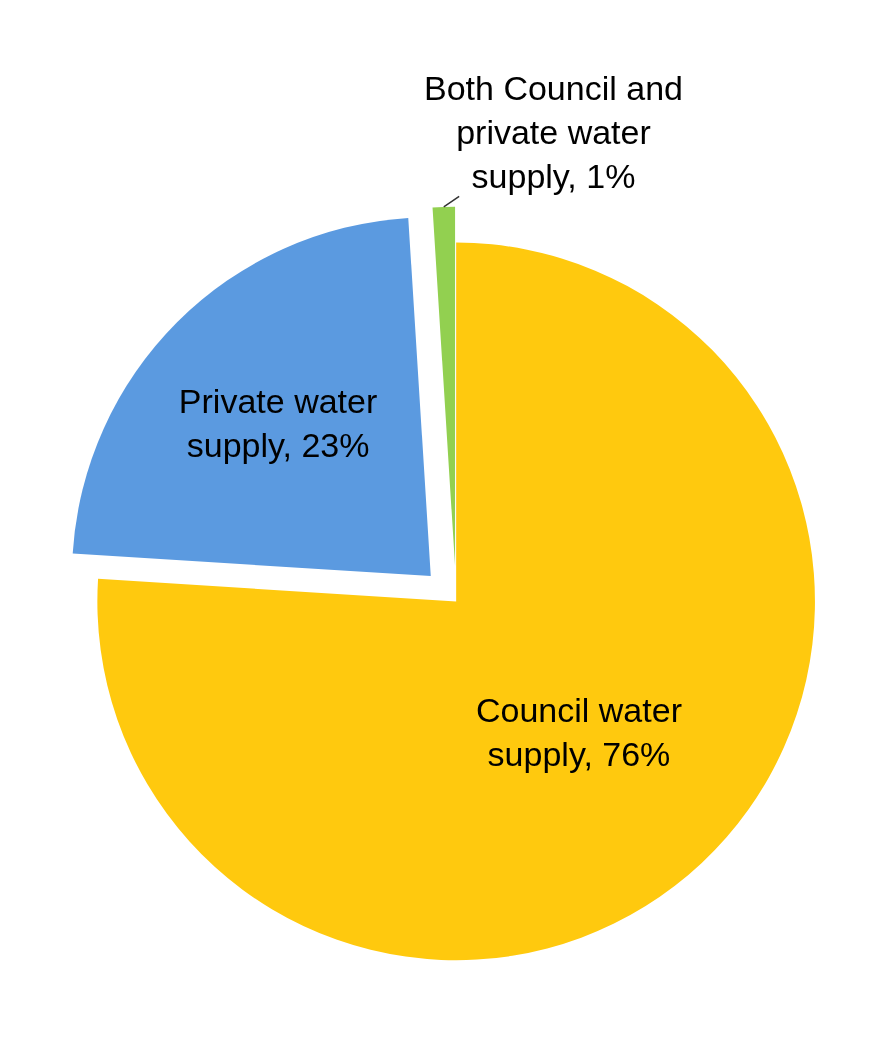 This screenshot has height=1050, width=878. Describe the element at coordinates (578, 732) in the screenshot. I see `slice-label: Council water supply, 76%` at that location.